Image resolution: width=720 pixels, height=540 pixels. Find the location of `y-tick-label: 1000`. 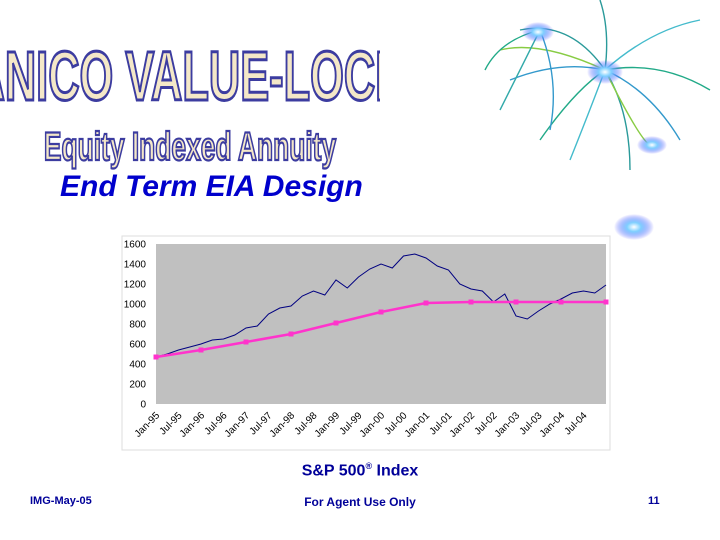

y-tick-label: 1000 is located at coordinates (135, 305).